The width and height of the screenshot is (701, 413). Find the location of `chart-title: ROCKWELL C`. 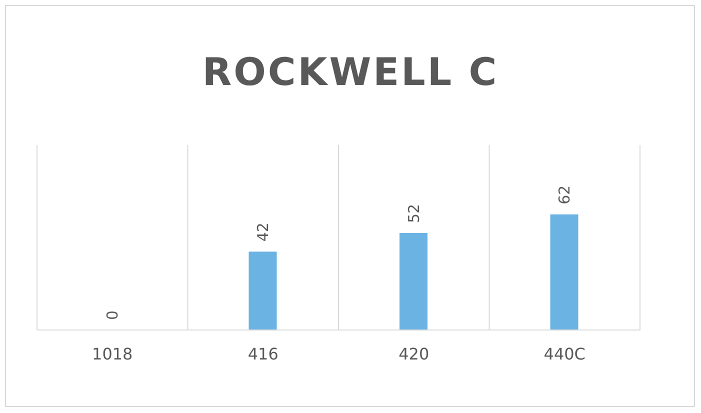

chart-title: ROCKWELL C is located at coordinates (350, 72).